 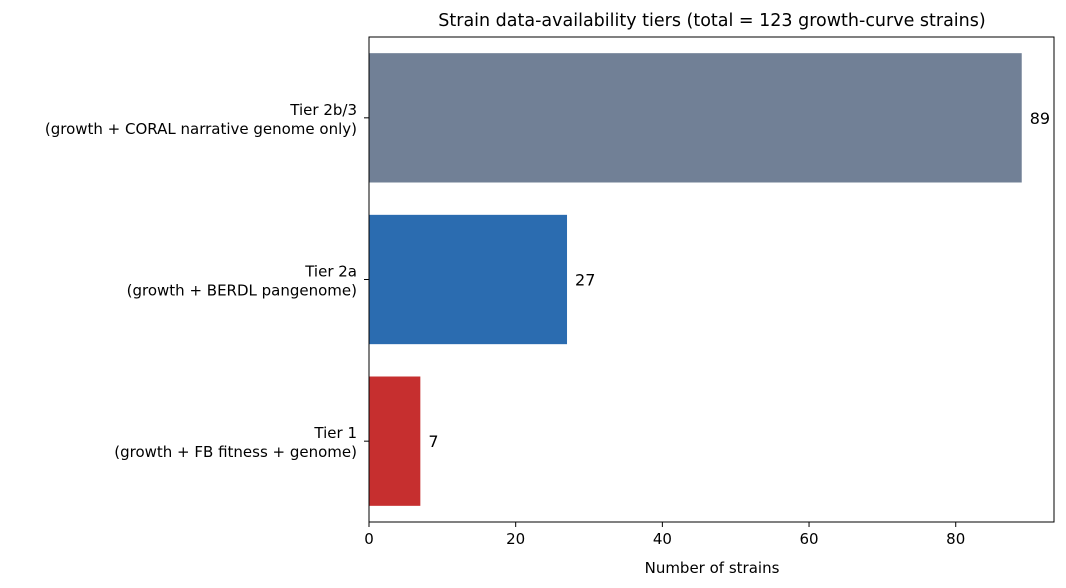 What do you see at coordinates (585, 280) in the screenshot?
I see `value-label-2: 27` at bounding box center [585, 280].